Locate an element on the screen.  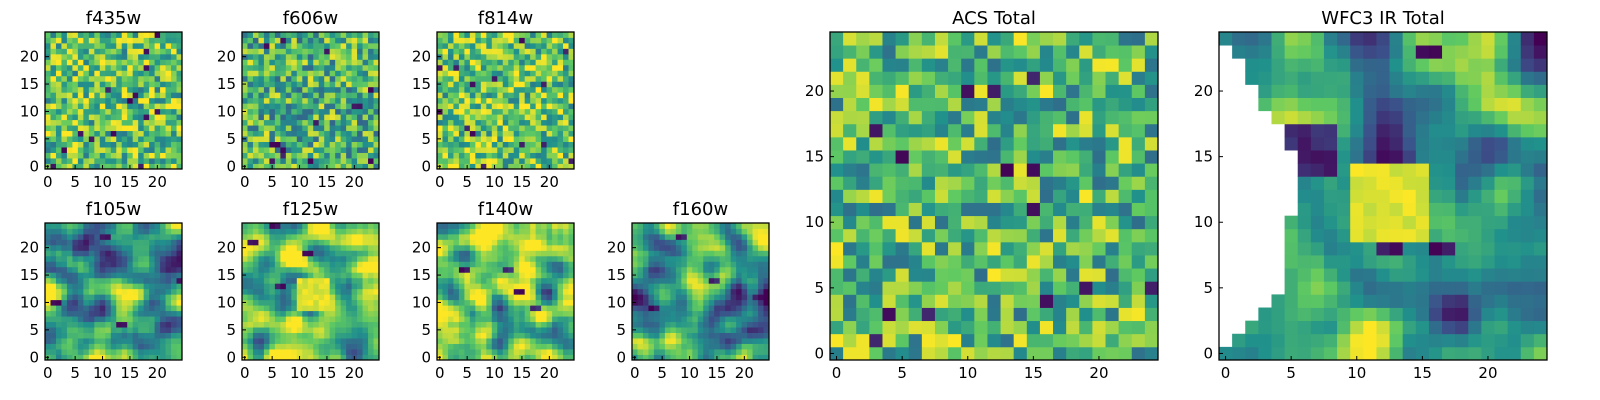
axes-frame is located at coordinates (113, 291).